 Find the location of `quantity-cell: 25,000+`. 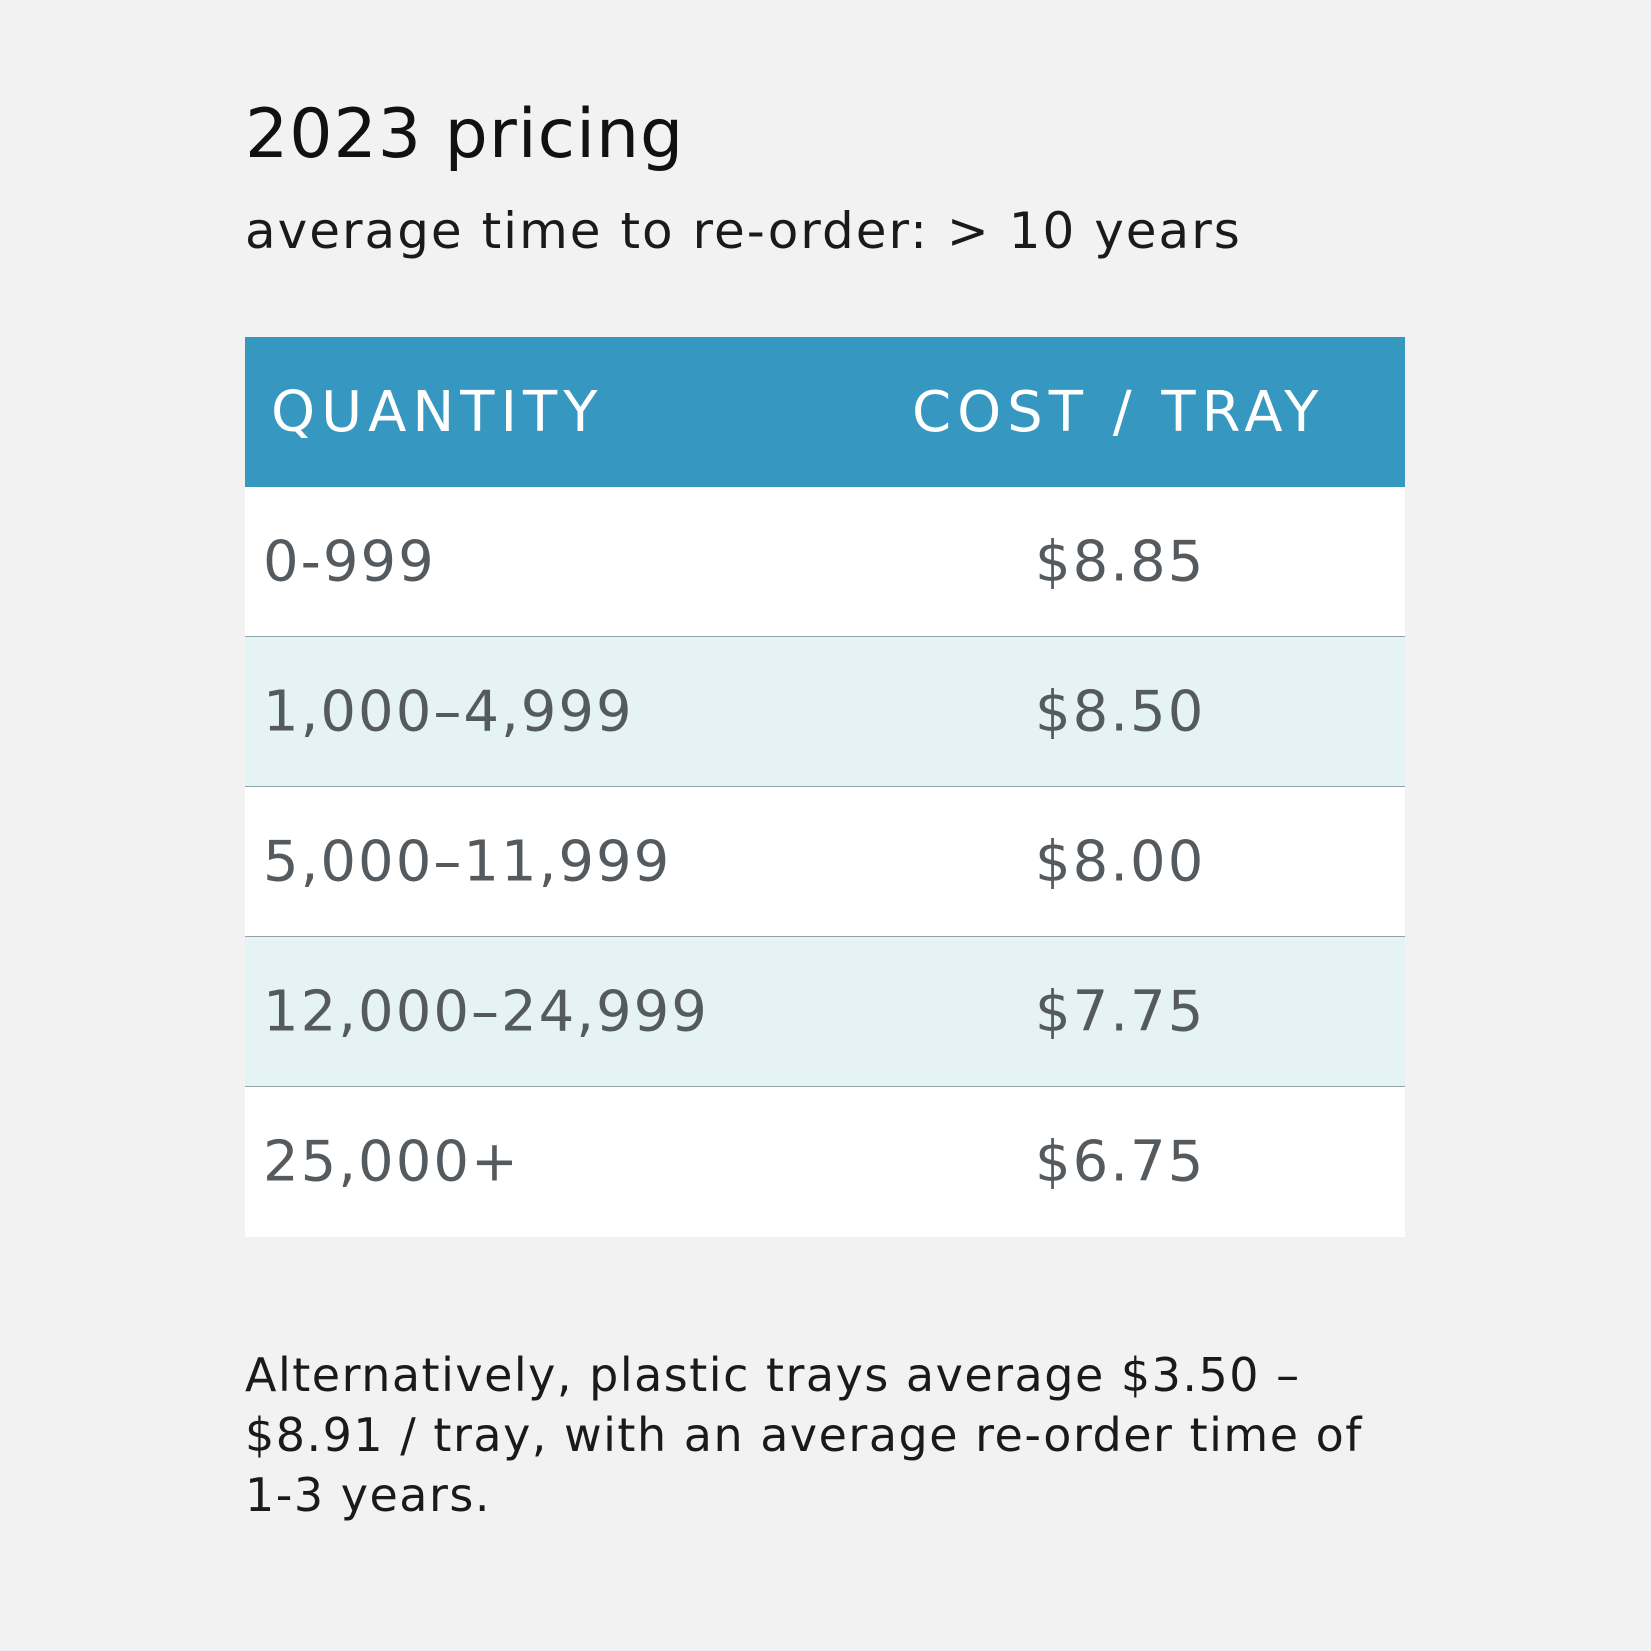

quantity-cell: 25,000+ is located at coordinates (391, 1162).